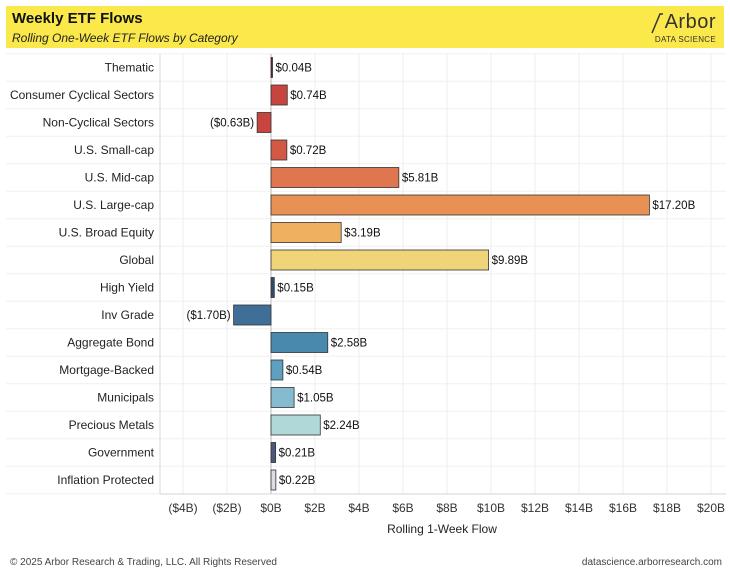  Describe the element at coordinates (106, 370) in the screenshot. I see `category-label: Mortgage-Backed` at that location.